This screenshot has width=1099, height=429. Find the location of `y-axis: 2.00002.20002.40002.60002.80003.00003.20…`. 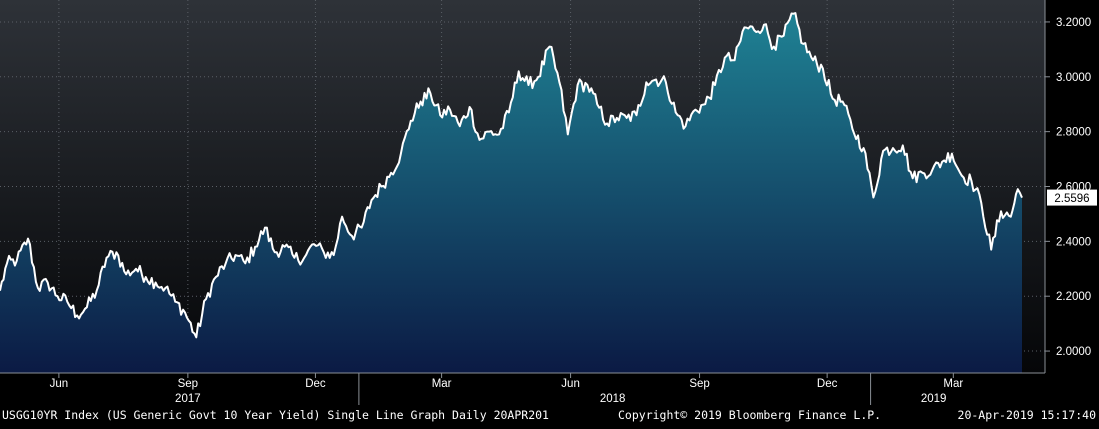

y-axis: 2.00002.20002.40002.60002.80003.00003.20… is located at coordinates (1068, 187).